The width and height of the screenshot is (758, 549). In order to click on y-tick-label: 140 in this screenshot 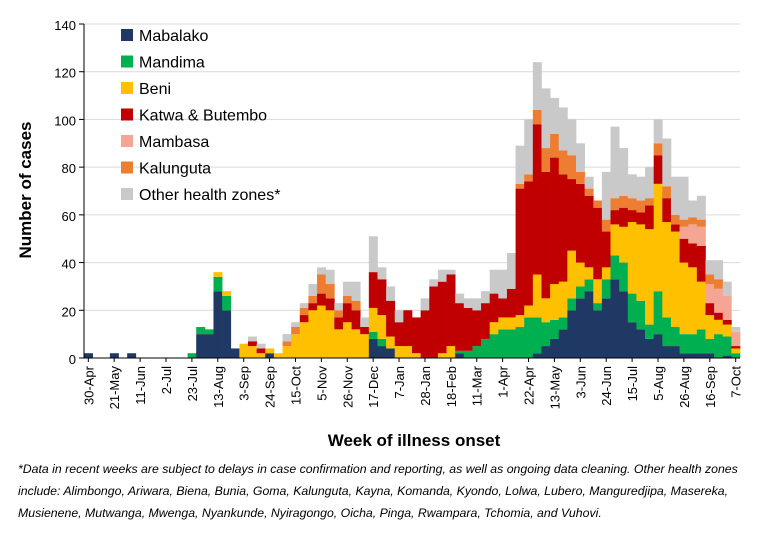, I will do `click(65, 25)`.